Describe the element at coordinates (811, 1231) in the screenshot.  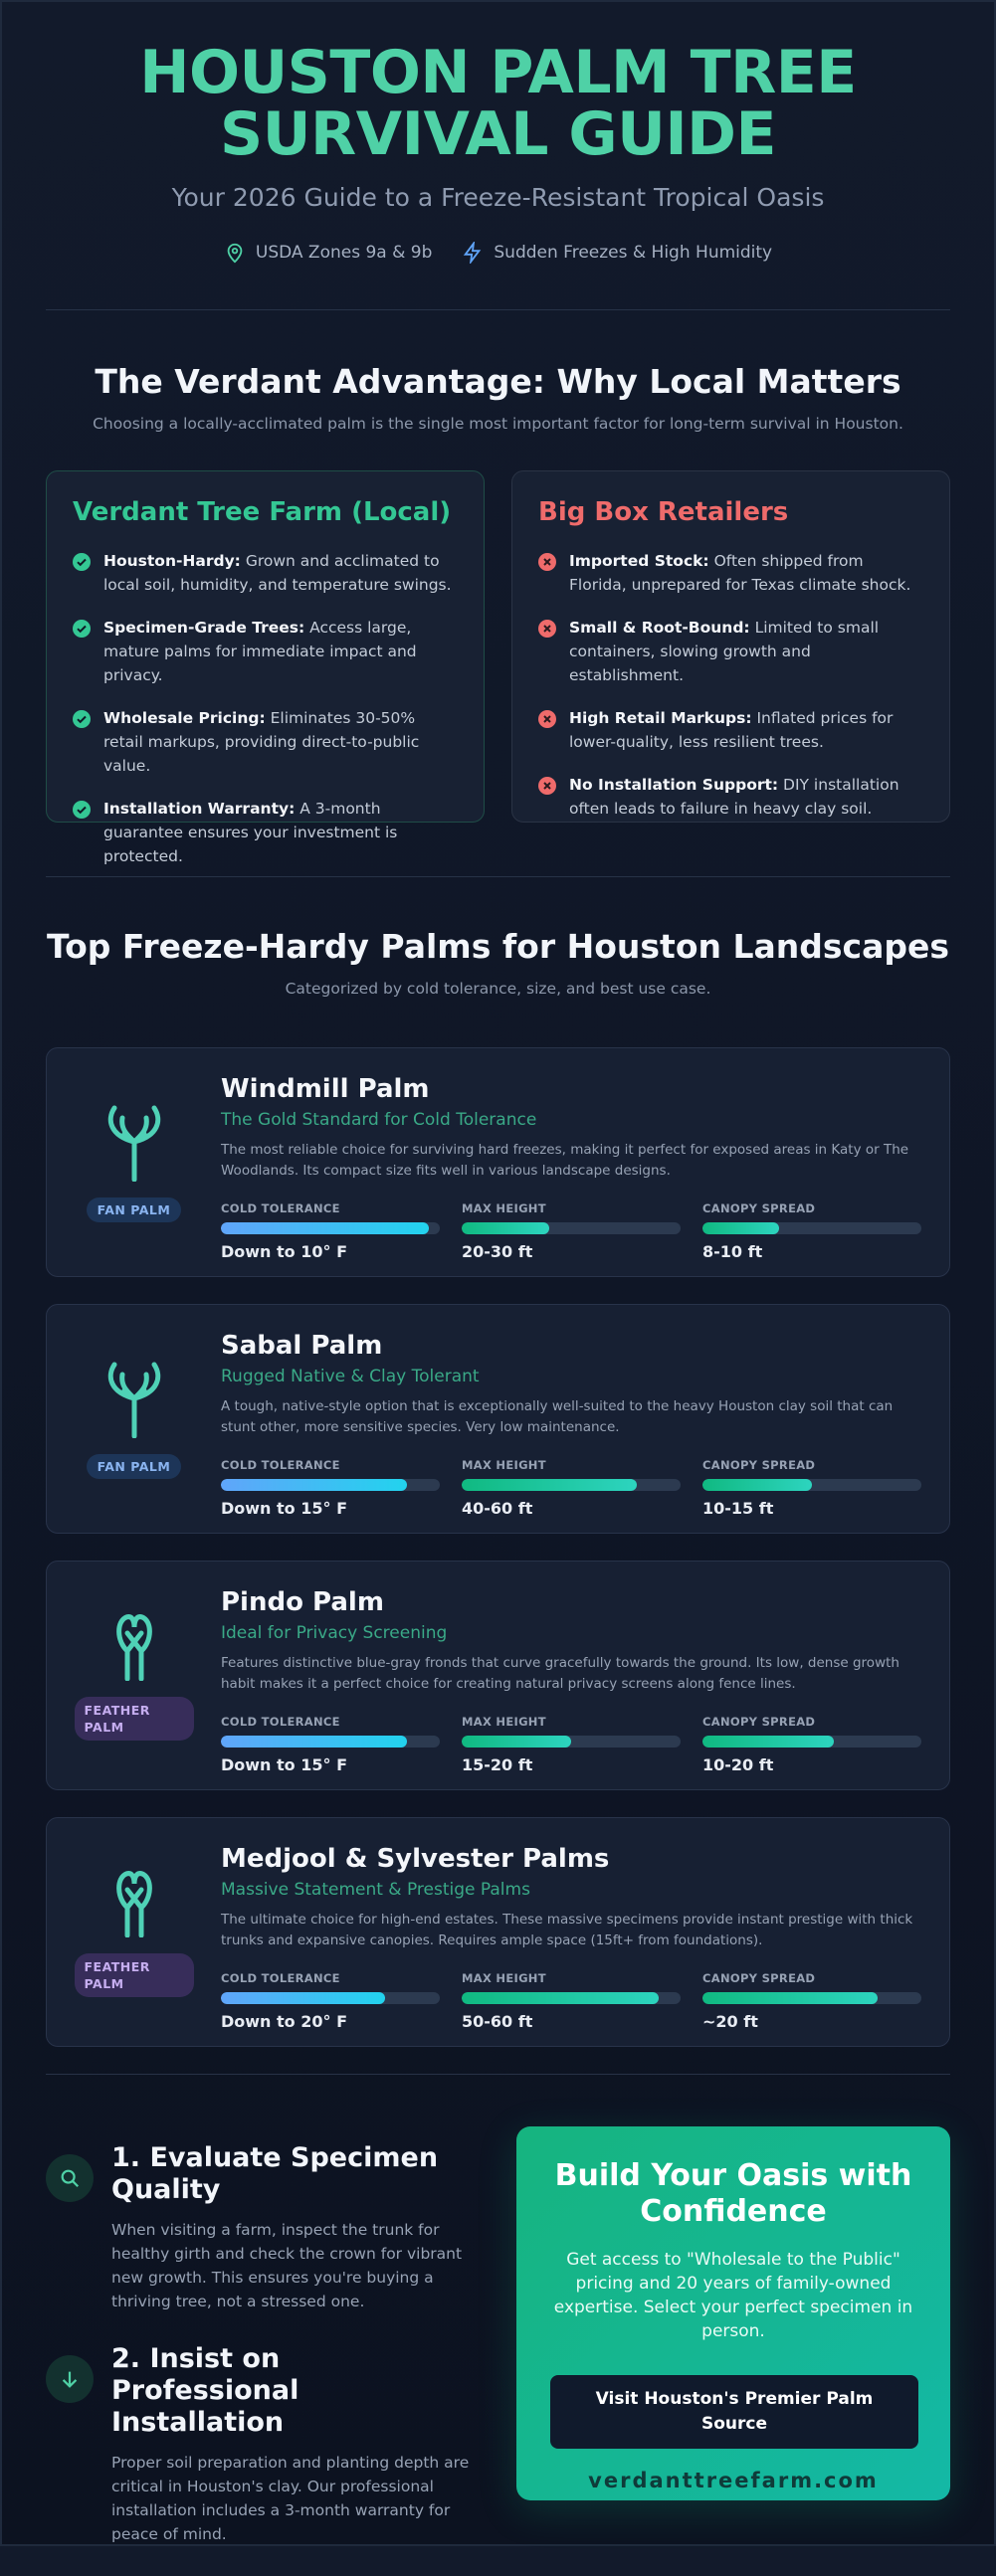
I see `stat: CANOPY SPREAD 8-10 ft` at that location.